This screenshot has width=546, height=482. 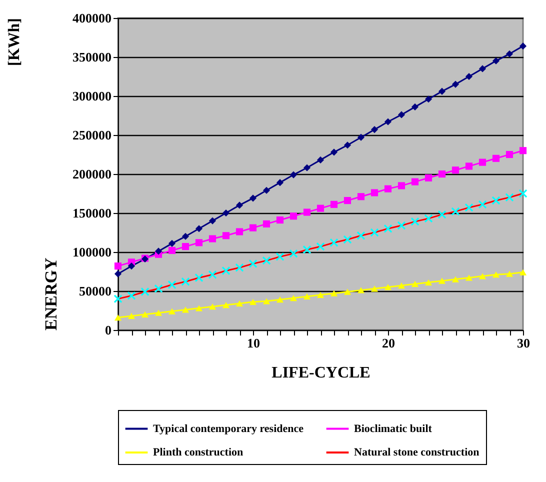 What do you see at coordinates (92, 57) in the screenshot?
I see `y-tick-label: 350000` at bounding box center [92, 57].